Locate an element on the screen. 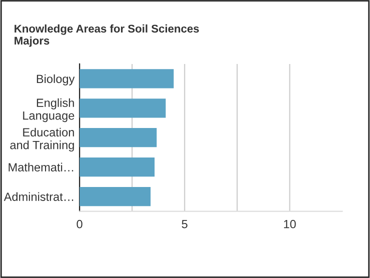  x-tick-label: 0 is located at coordinates (79, 224).